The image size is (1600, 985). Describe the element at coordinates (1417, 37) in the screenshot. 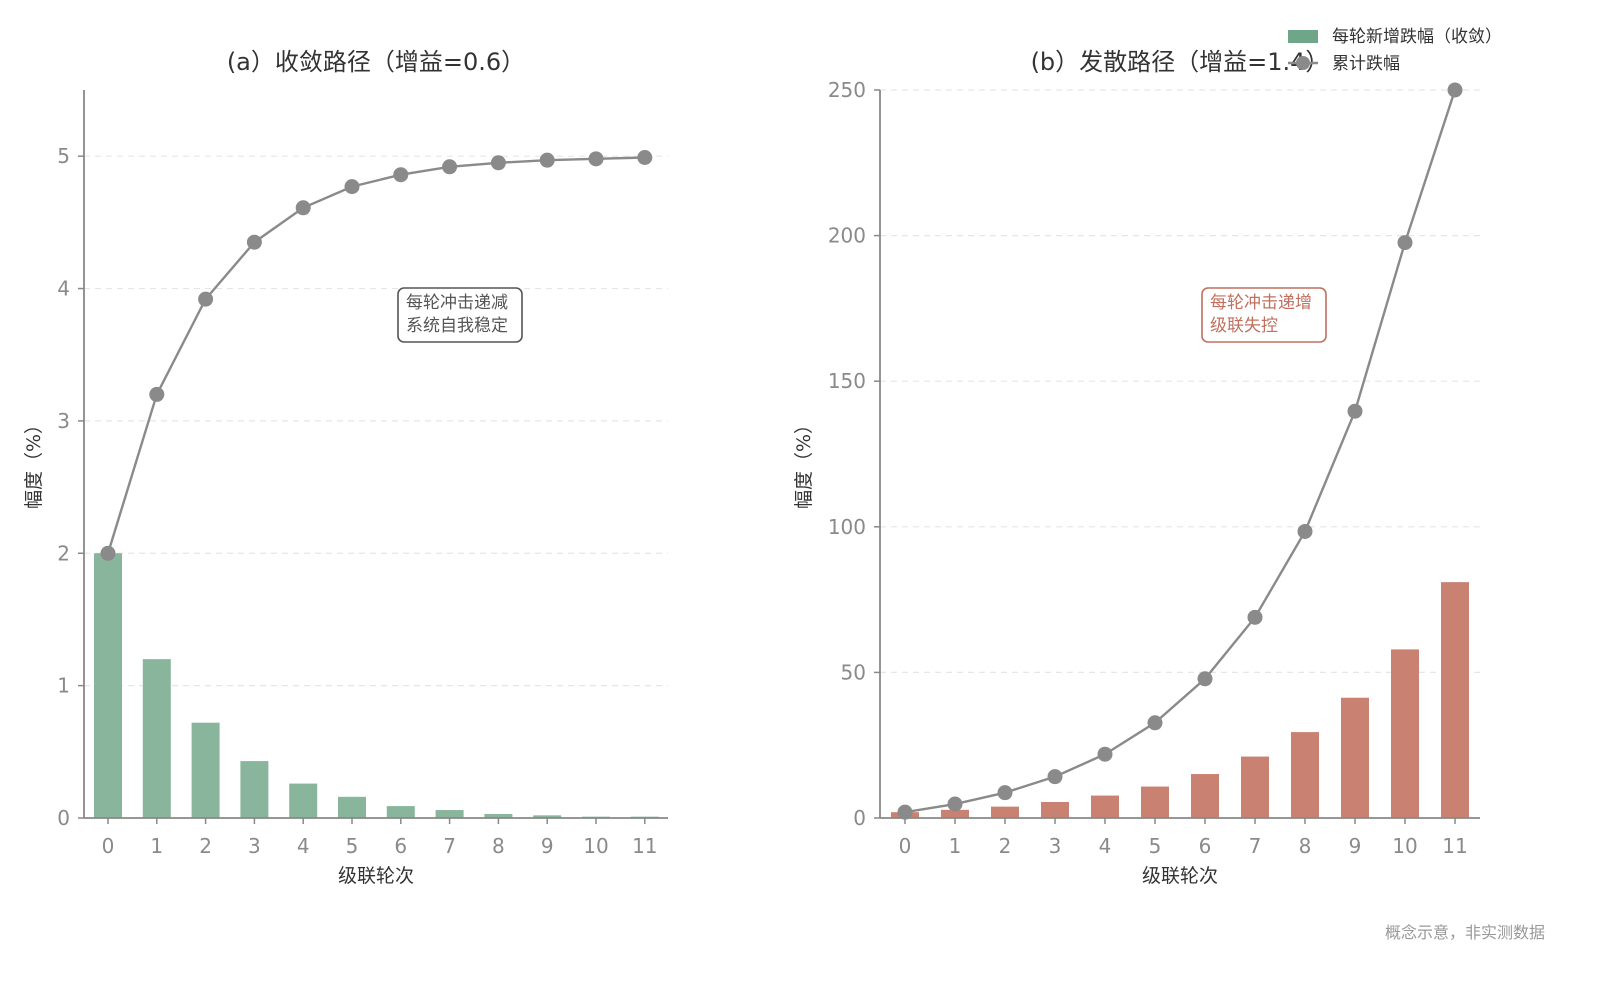

I see `legend-label-0: 每轮新增跌幅（收敛）` at that location.